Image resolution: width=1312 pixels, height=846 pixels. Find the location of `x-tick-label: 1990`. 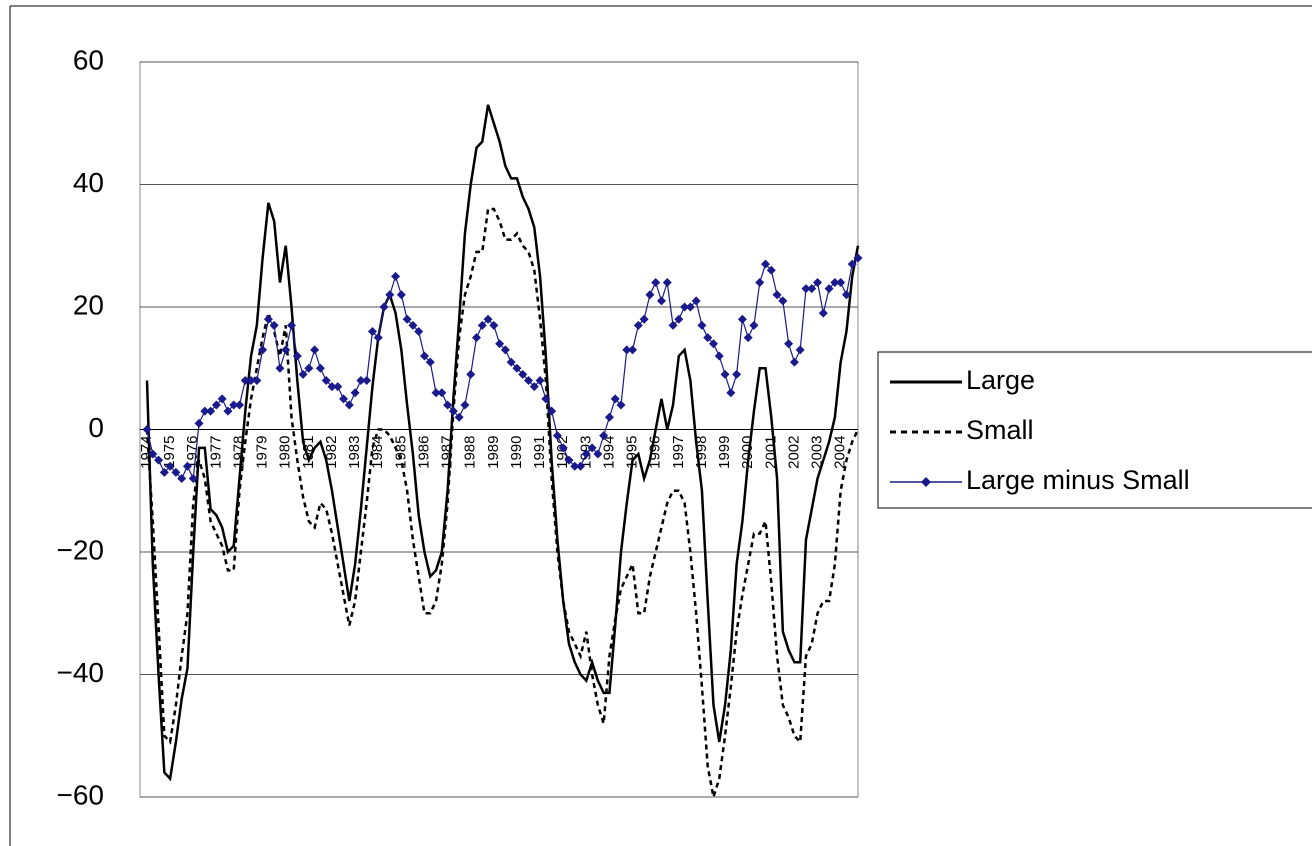

x-tick-label: 1990 is located at coordinates (516, 452).